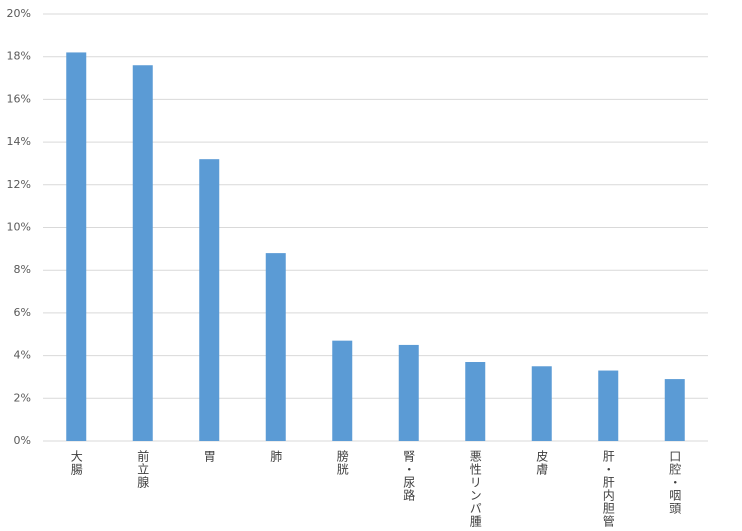 The height and width of the screenshot is (531, 742). I want to click on y-tick-label: 0%, so click(22, 440).